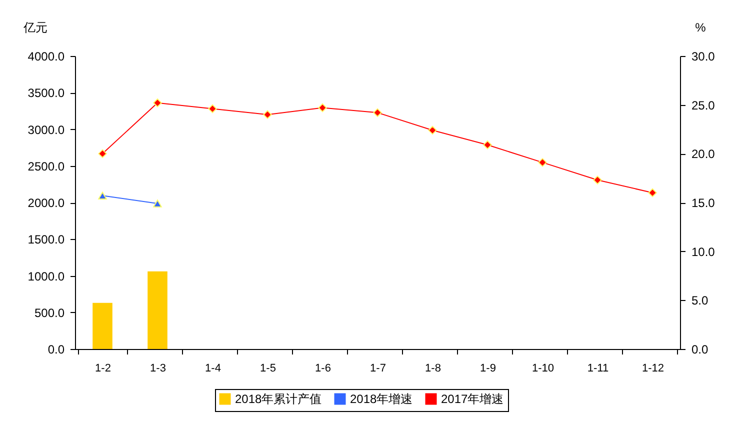  What do you see at coordinates (543, 368) in the screenshot?
I see `x-tick-label: 1-10` at bounding box center [543, 368].